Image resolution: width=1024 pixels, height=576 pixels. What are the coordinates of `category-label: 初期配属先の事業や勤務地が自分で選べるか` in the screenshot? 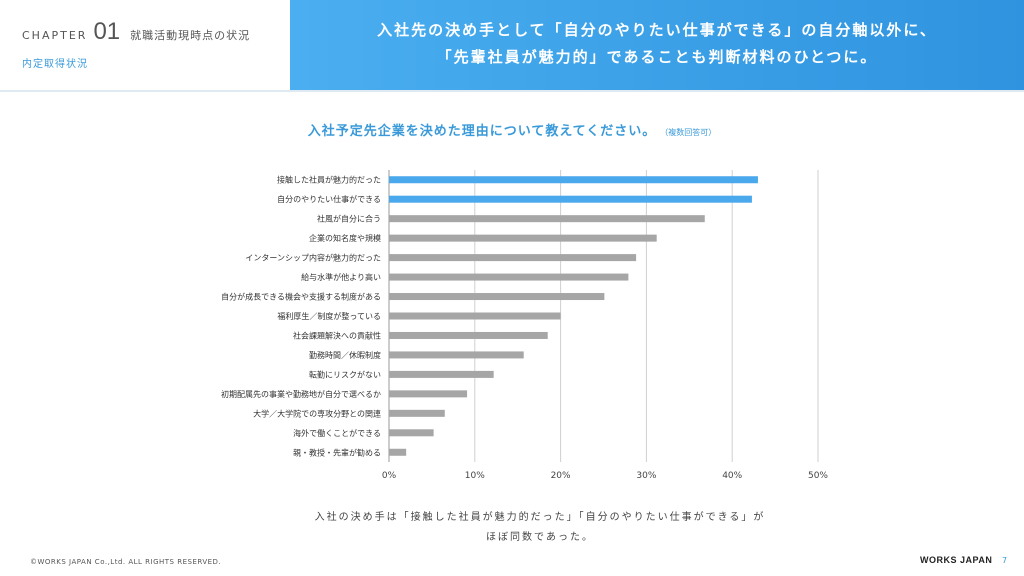 It's located at (301, 394).